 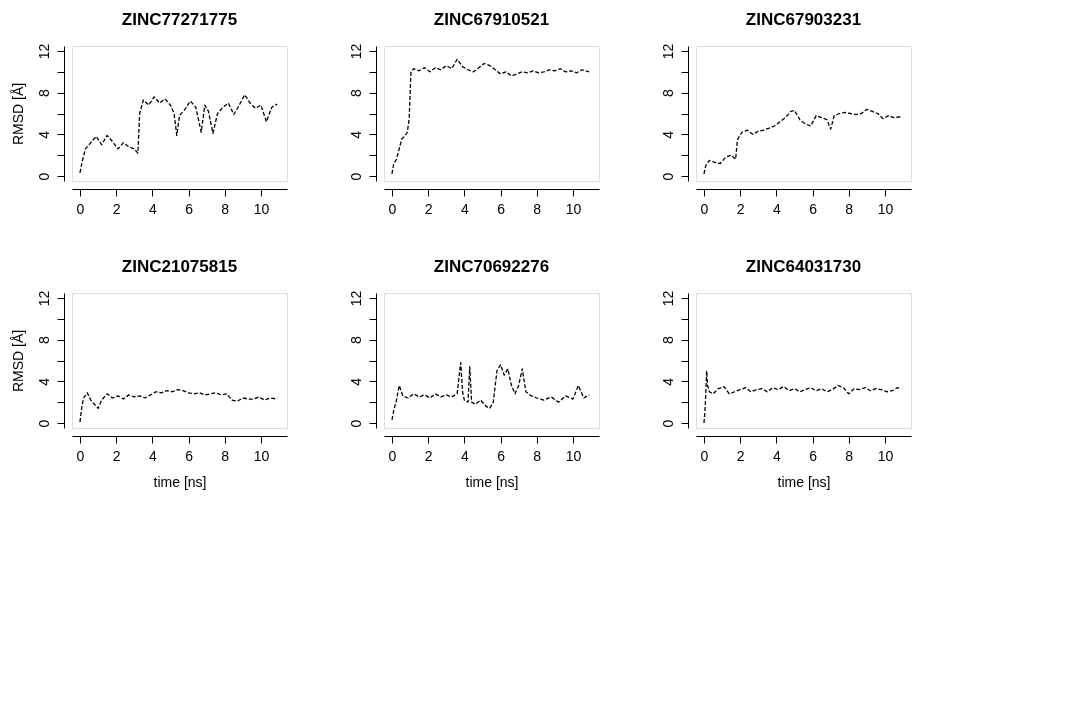 I want to click on chart-title: ZINC67903231, so click(x=803, y=20).